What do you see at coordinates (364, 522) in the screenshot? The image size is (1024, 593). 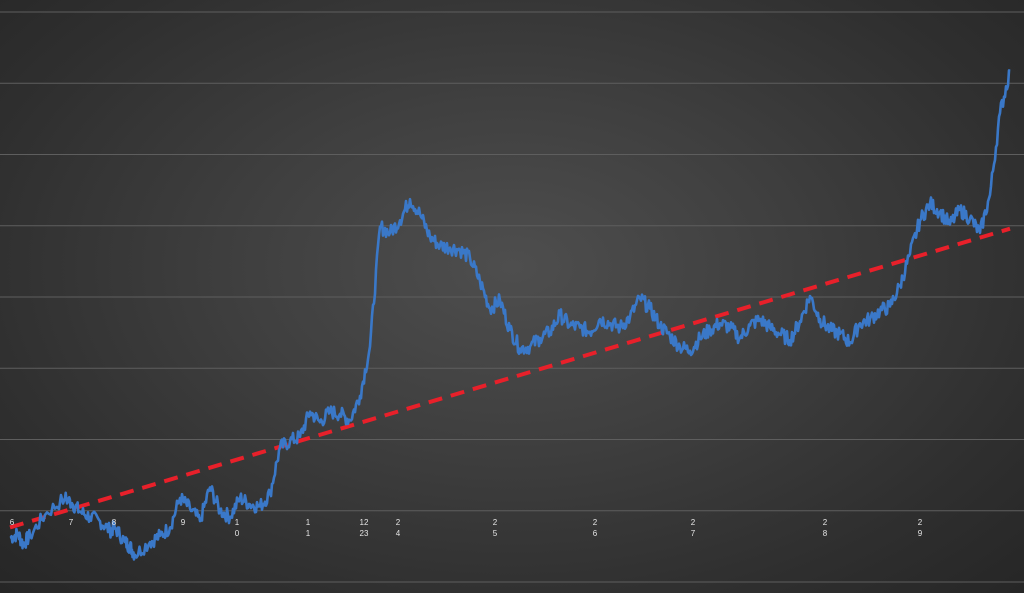 I see `x-tick-label: 12` at bounding box center [364, 522].